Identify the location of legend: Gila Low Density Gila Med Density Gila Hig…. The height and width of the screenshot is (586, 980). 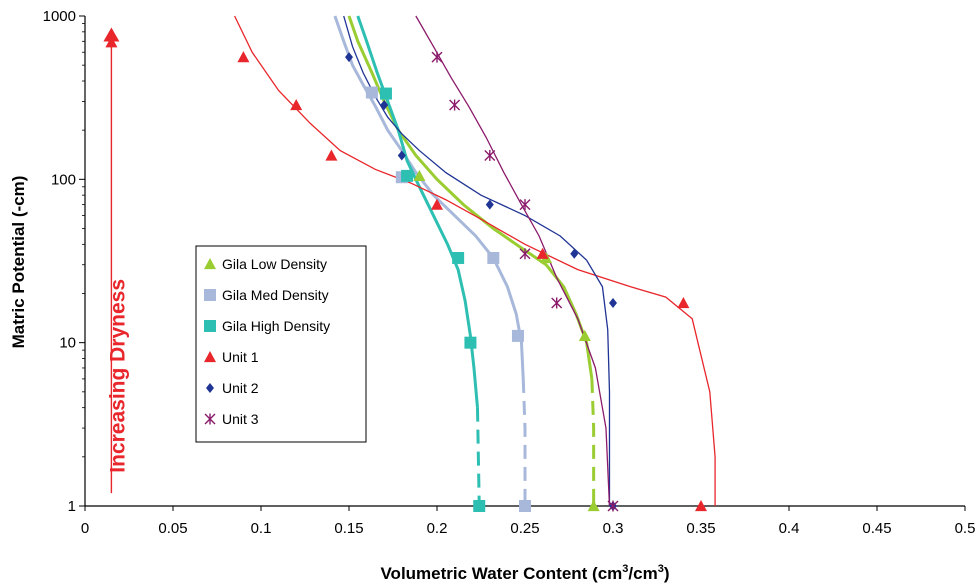
(281, 344).